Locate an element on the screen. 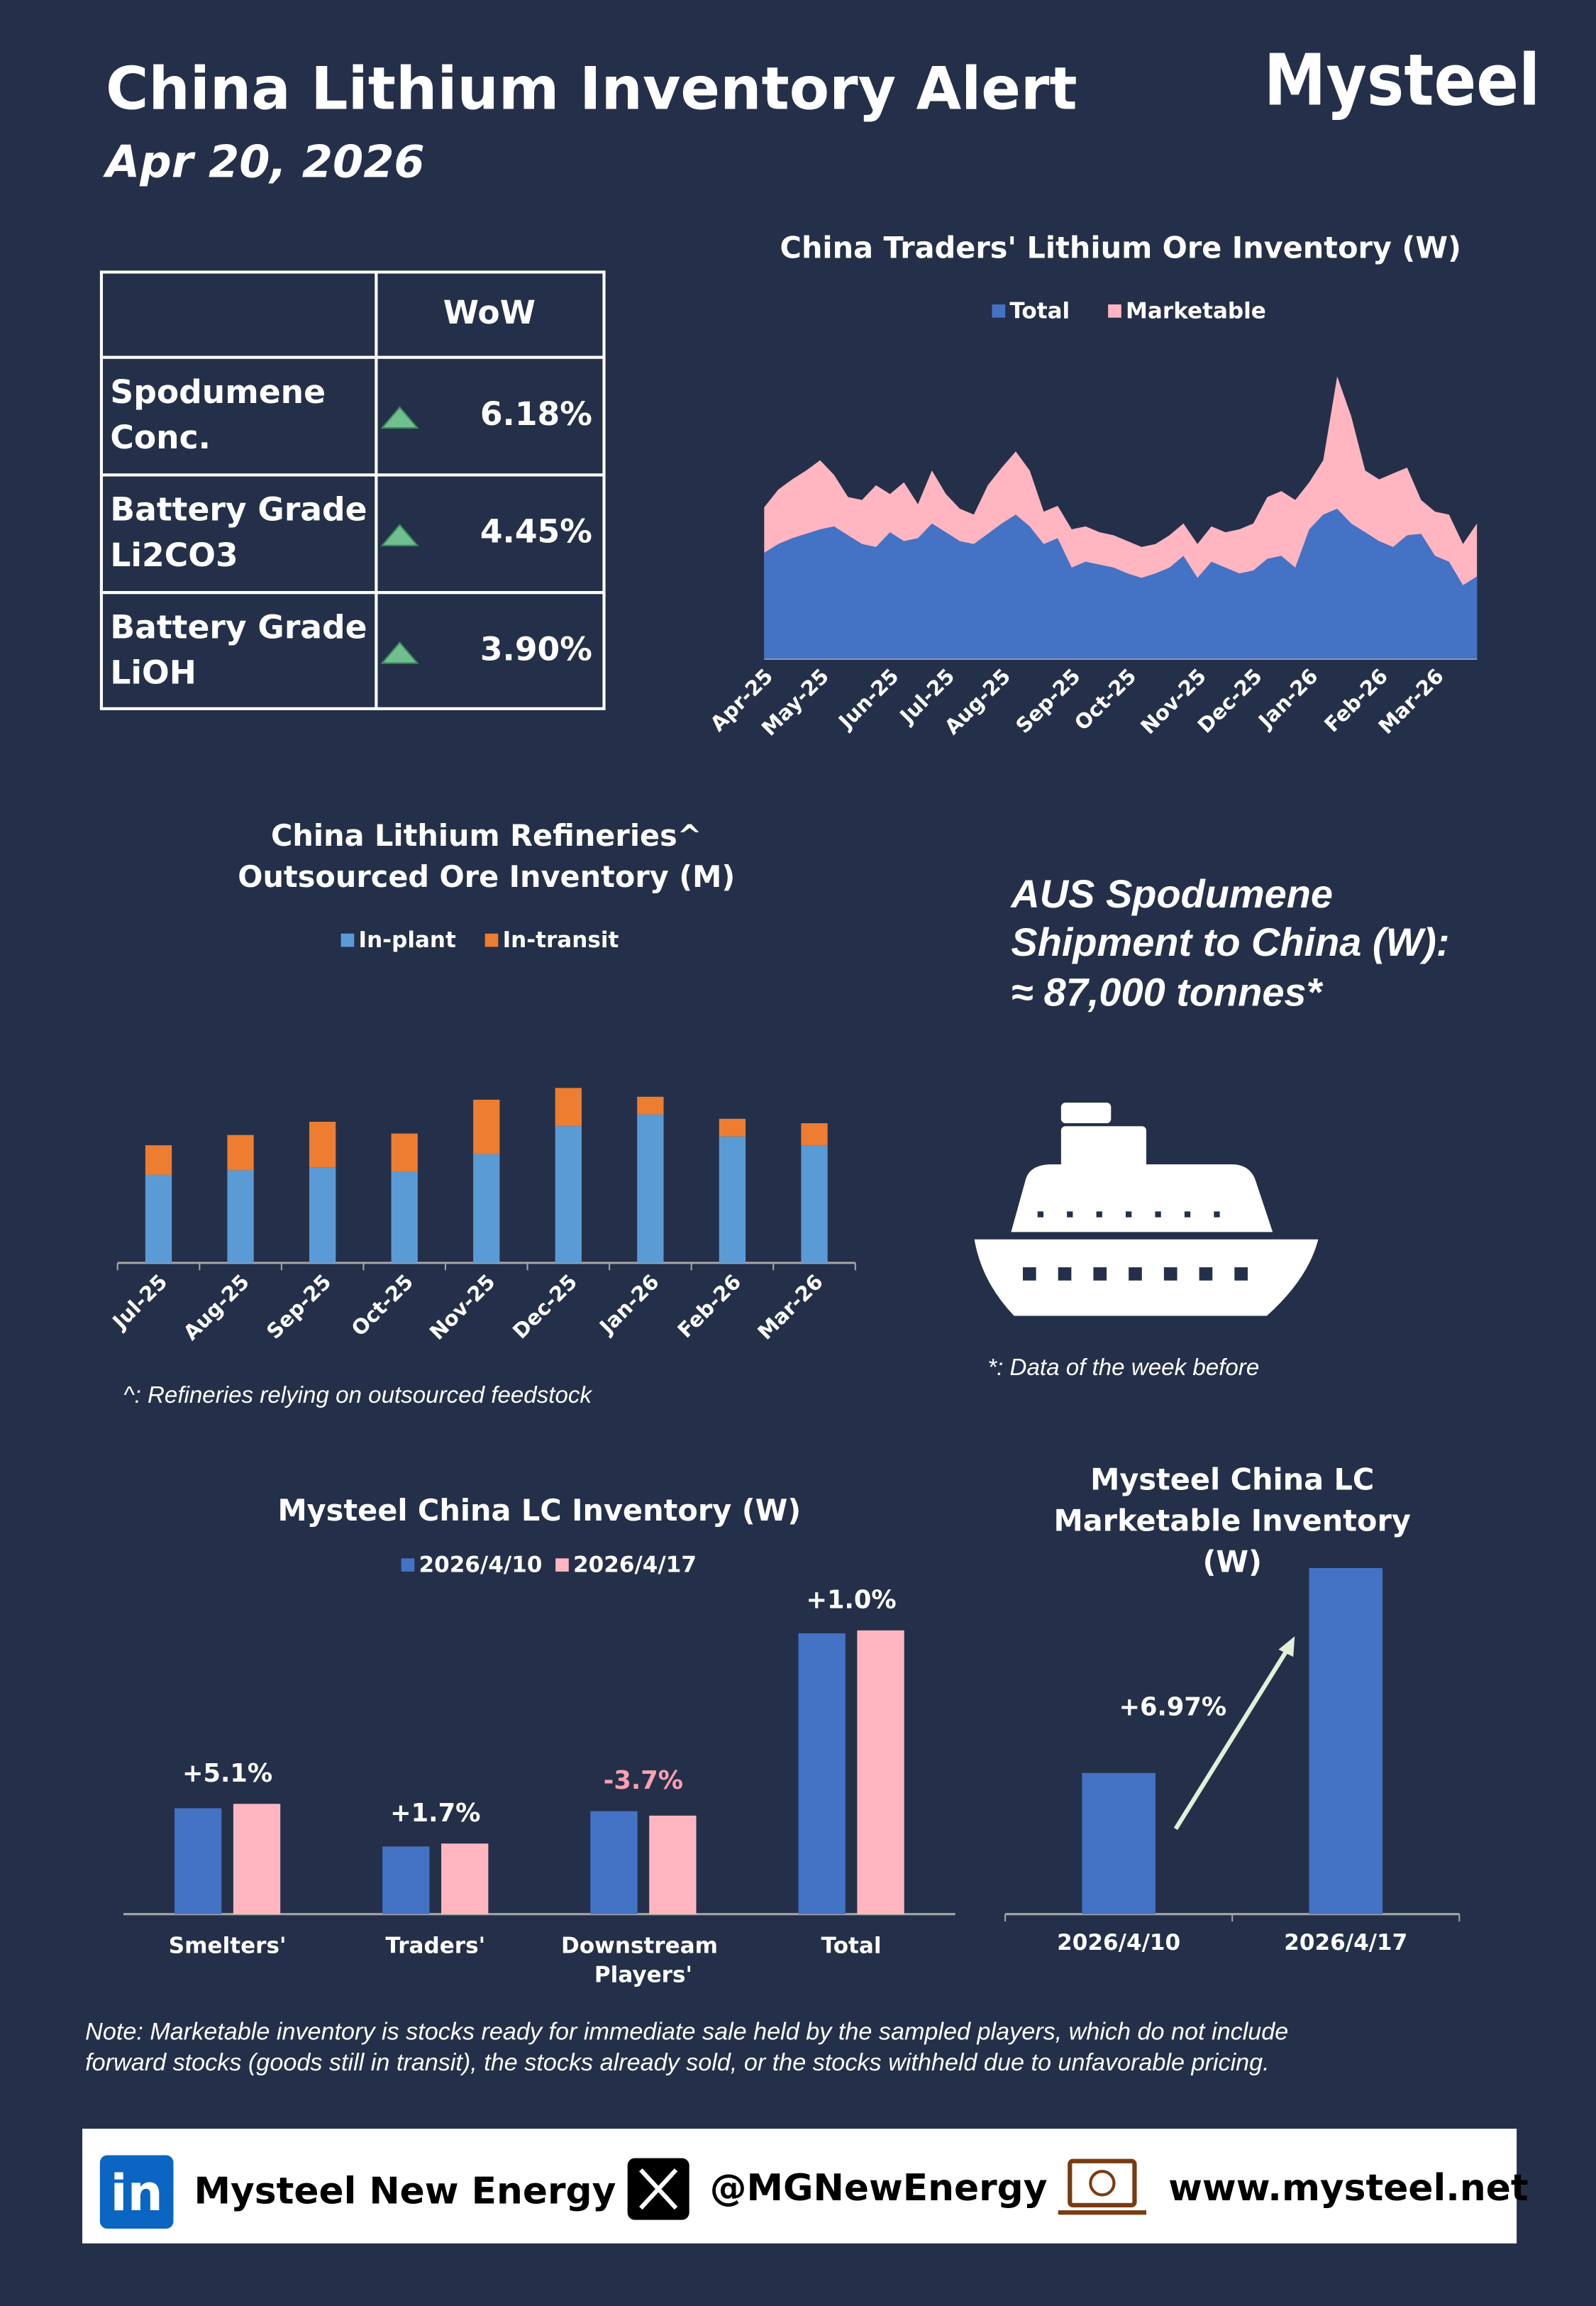 The image size is (1596, 2306). legend-label: In-transit is located at coordinates (561, 940).